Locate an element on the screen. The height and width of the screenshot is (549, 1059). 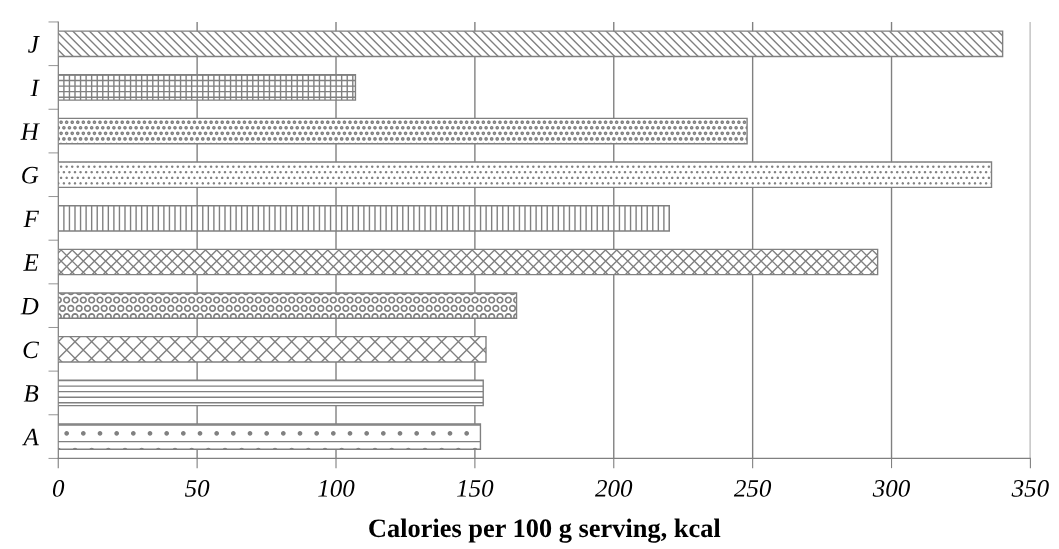
y-tick-label: D is located at coordinates (29, 306).